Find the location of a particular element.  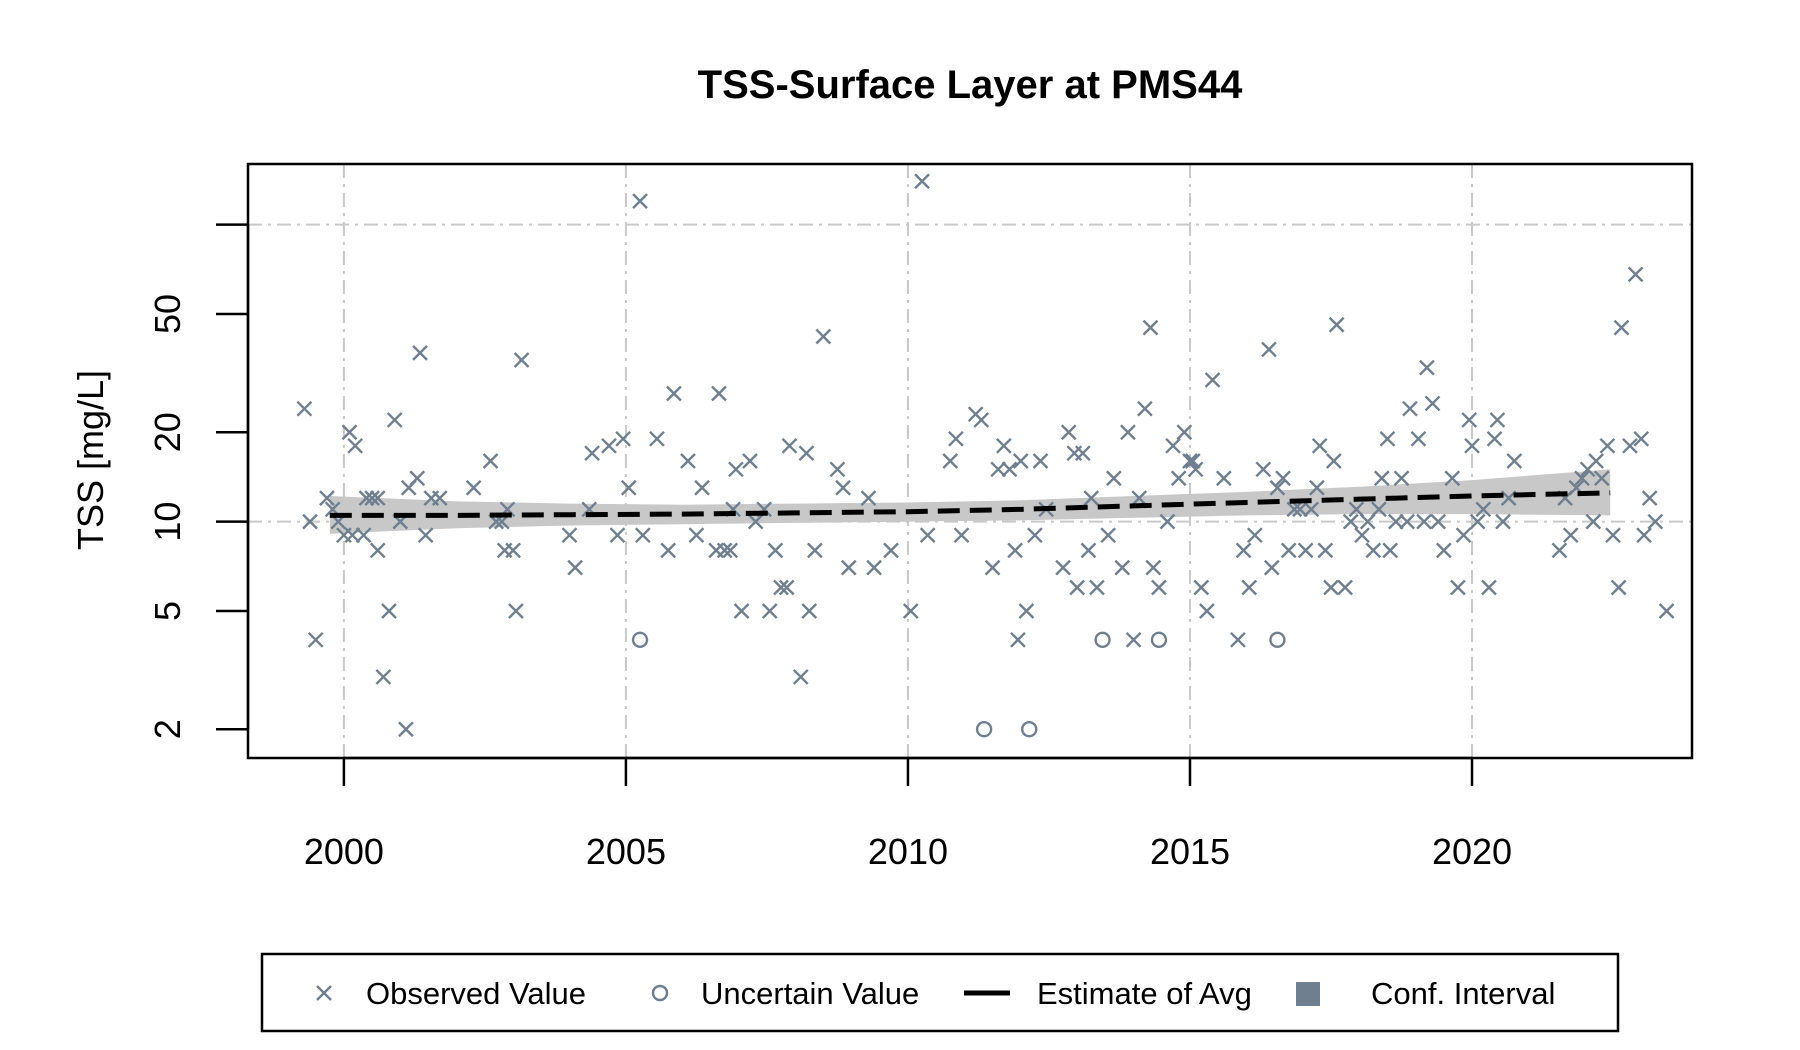

legend-box is located at coordinates (940, 992).